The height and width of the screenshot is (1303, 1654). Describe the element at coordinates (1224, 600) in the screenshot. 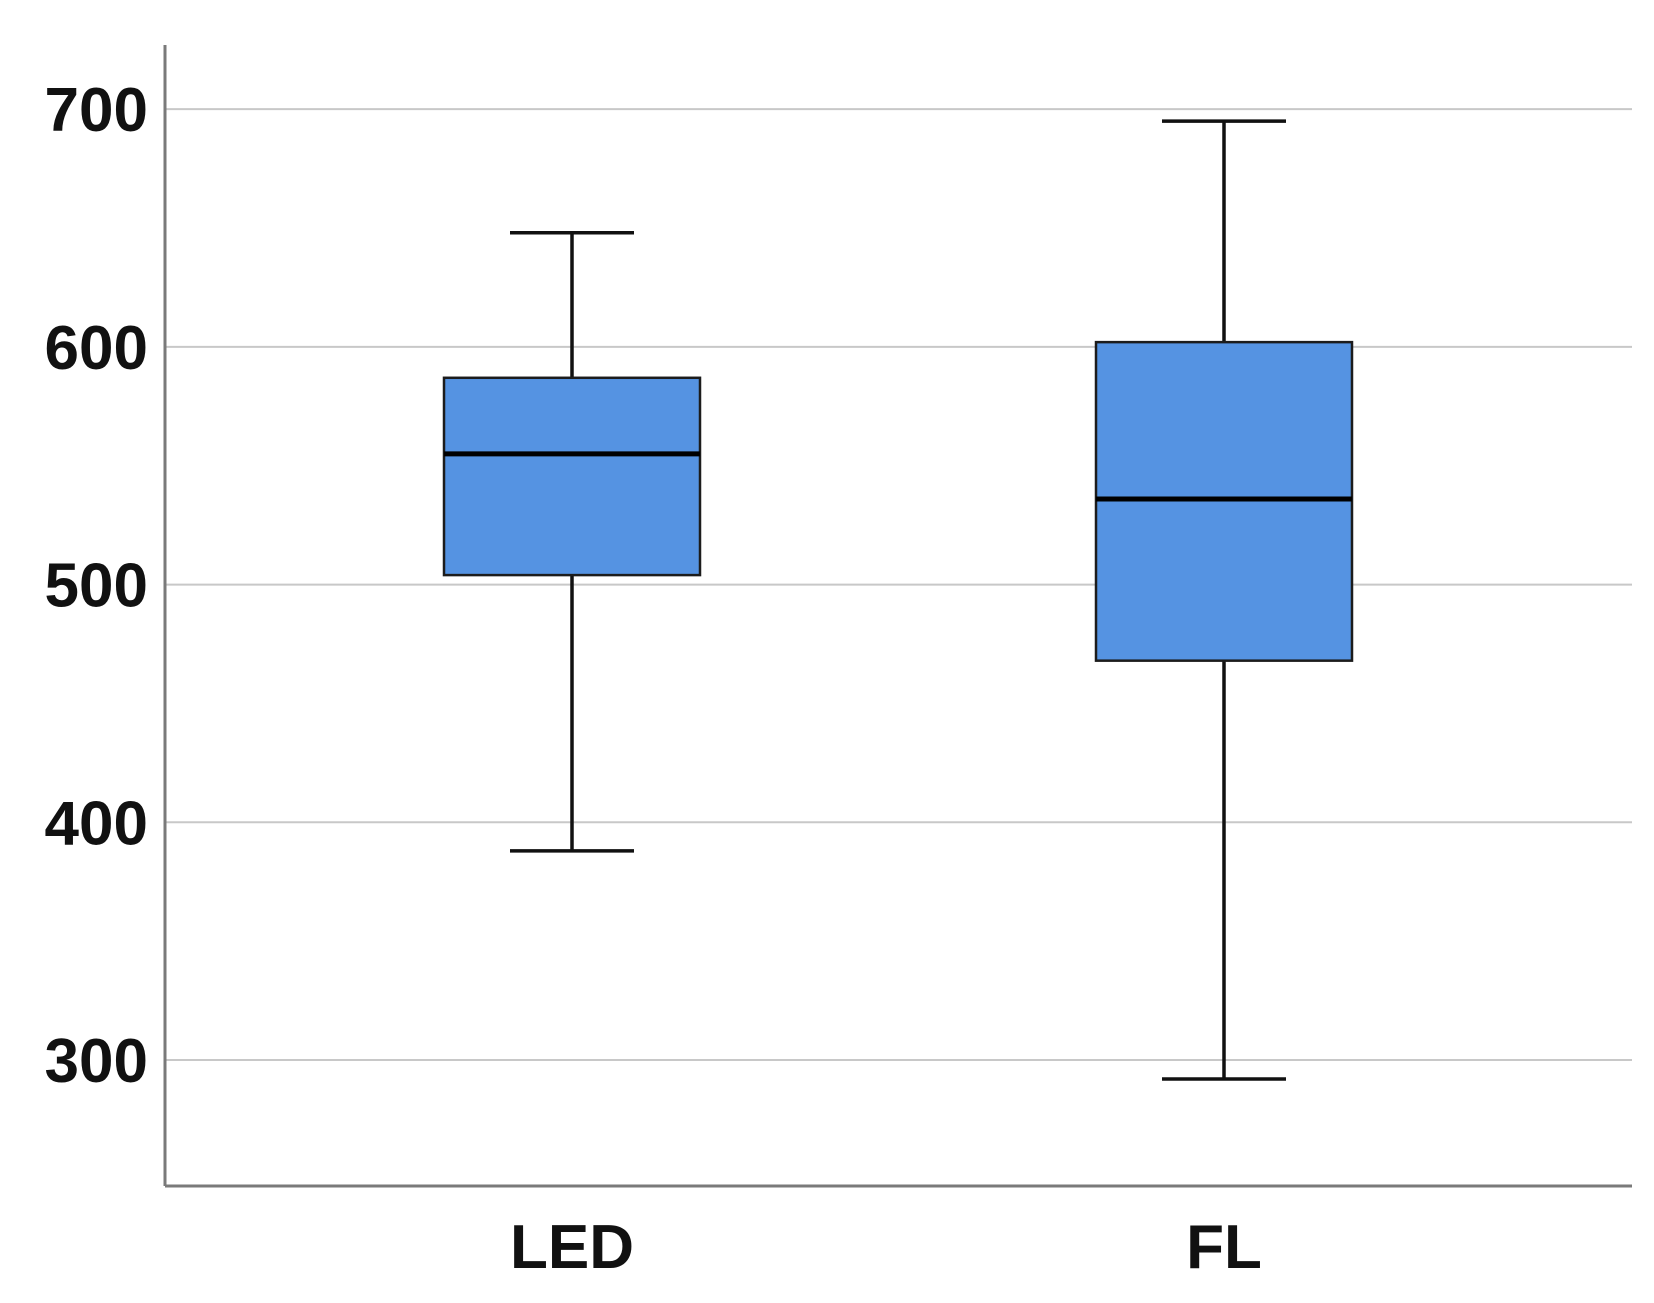

I see `box-group-fl` at that location.